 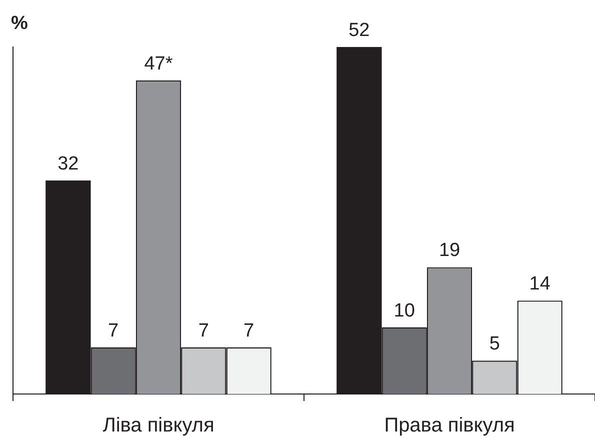 I want to click on data-label: 32, so click(x=68, y=163).